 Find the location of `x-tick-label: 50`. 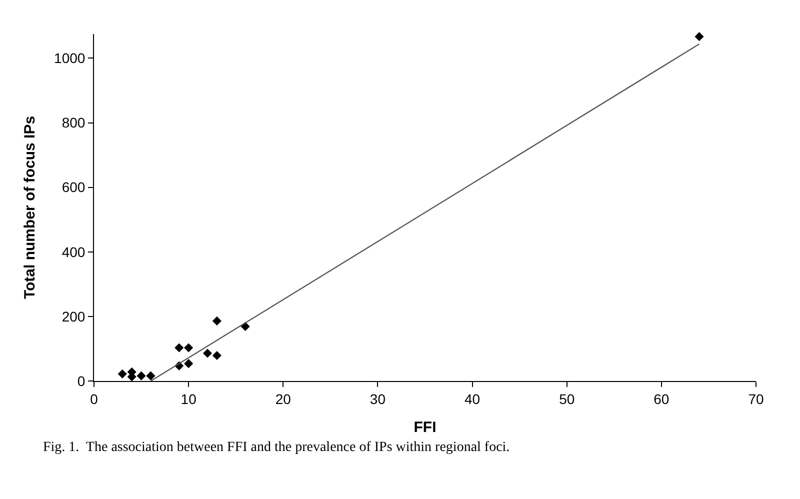

x-tick-label: 50 is located at coordinates (567, 398).